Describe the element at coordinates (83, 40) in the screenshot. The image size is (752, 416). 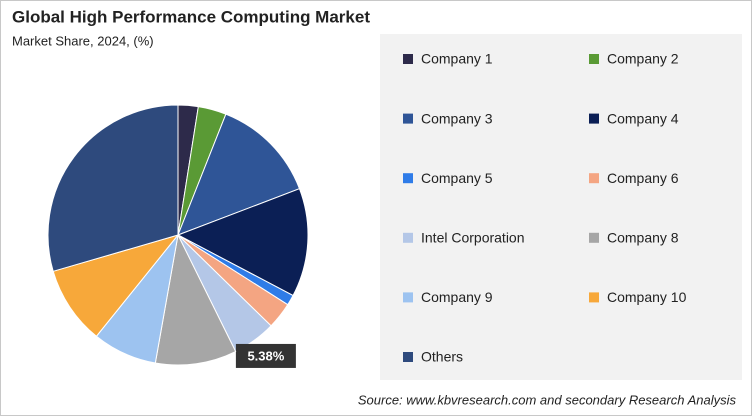
I see `chart-subtitle: Market Share, 2024, (%)` at that location.